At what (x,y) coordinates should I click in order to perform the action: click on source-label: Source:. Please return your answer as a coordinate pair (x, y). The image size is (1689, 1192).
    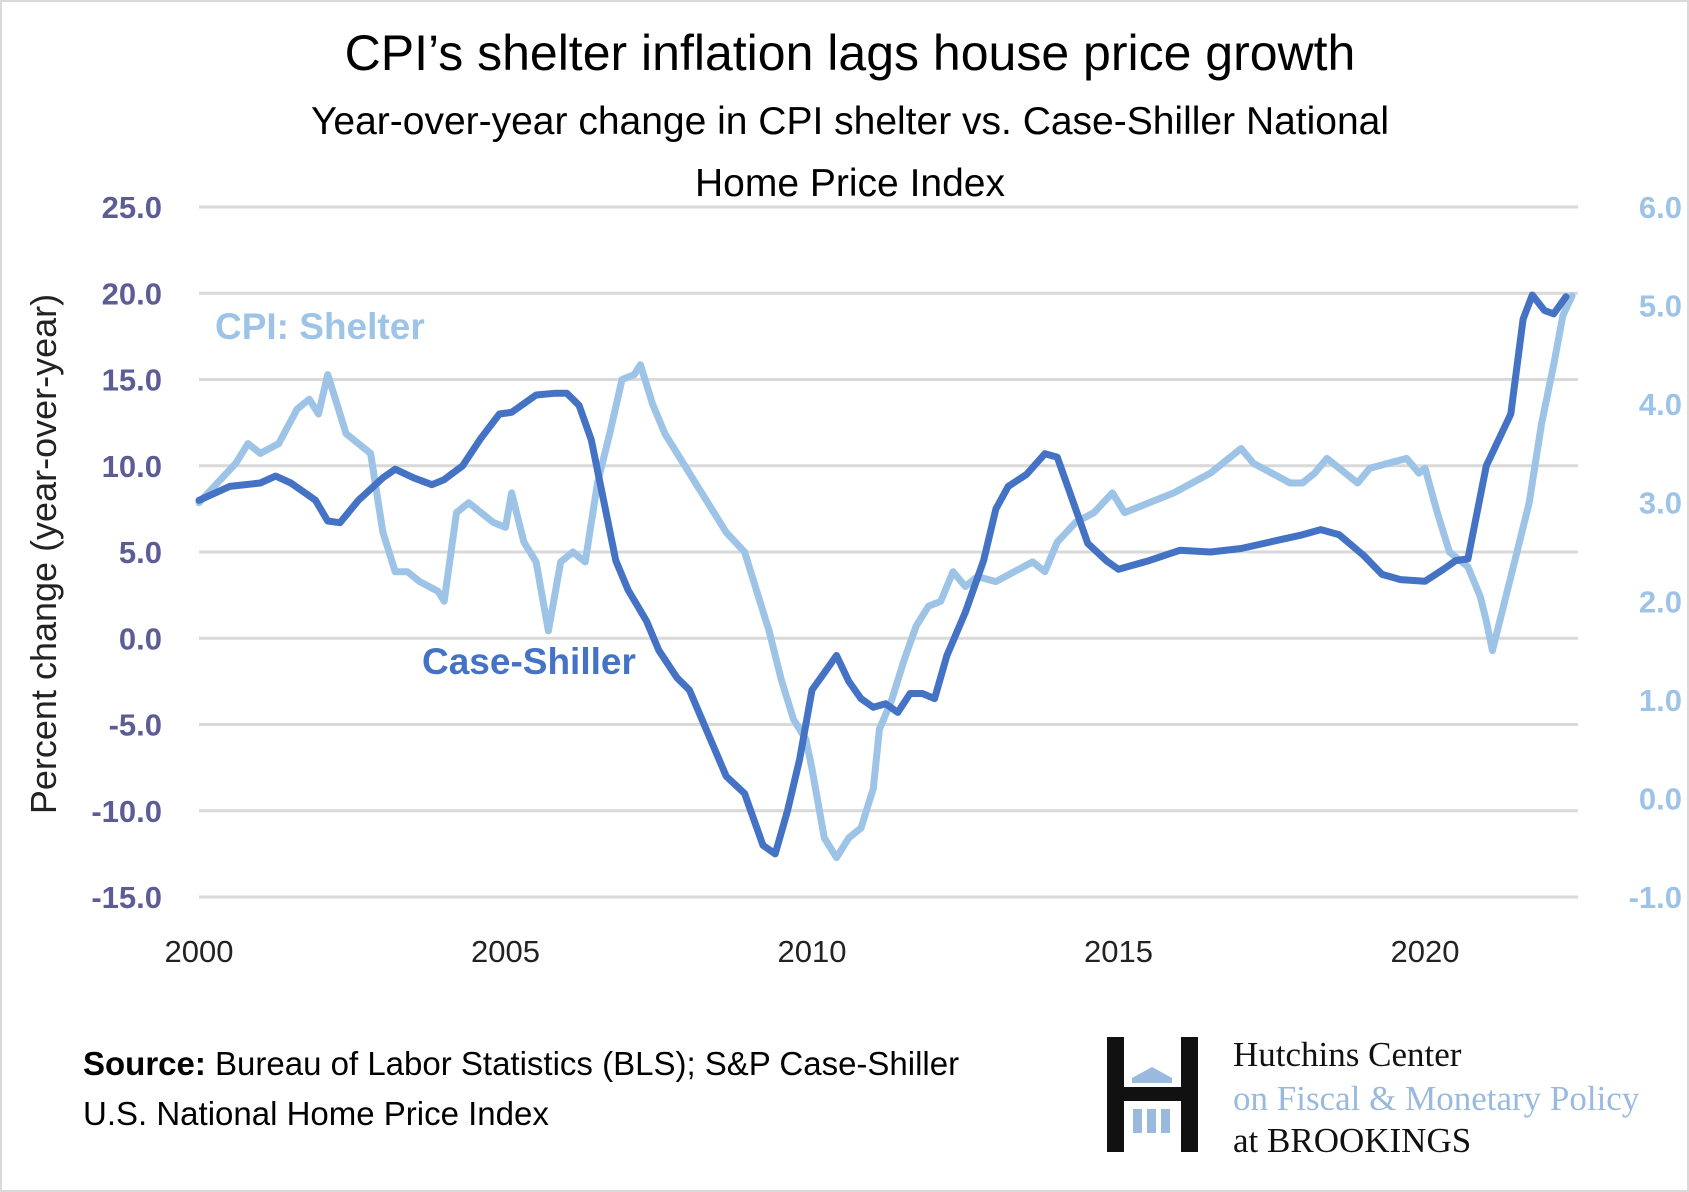
    Looking at the image, I should click on (144, 1063).